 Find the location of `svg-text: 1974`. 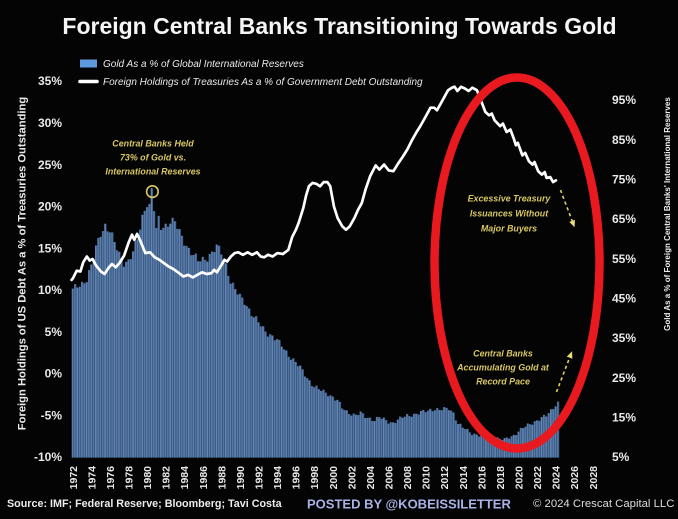

svg-text: 1974 is located at coordinates (92, 478).